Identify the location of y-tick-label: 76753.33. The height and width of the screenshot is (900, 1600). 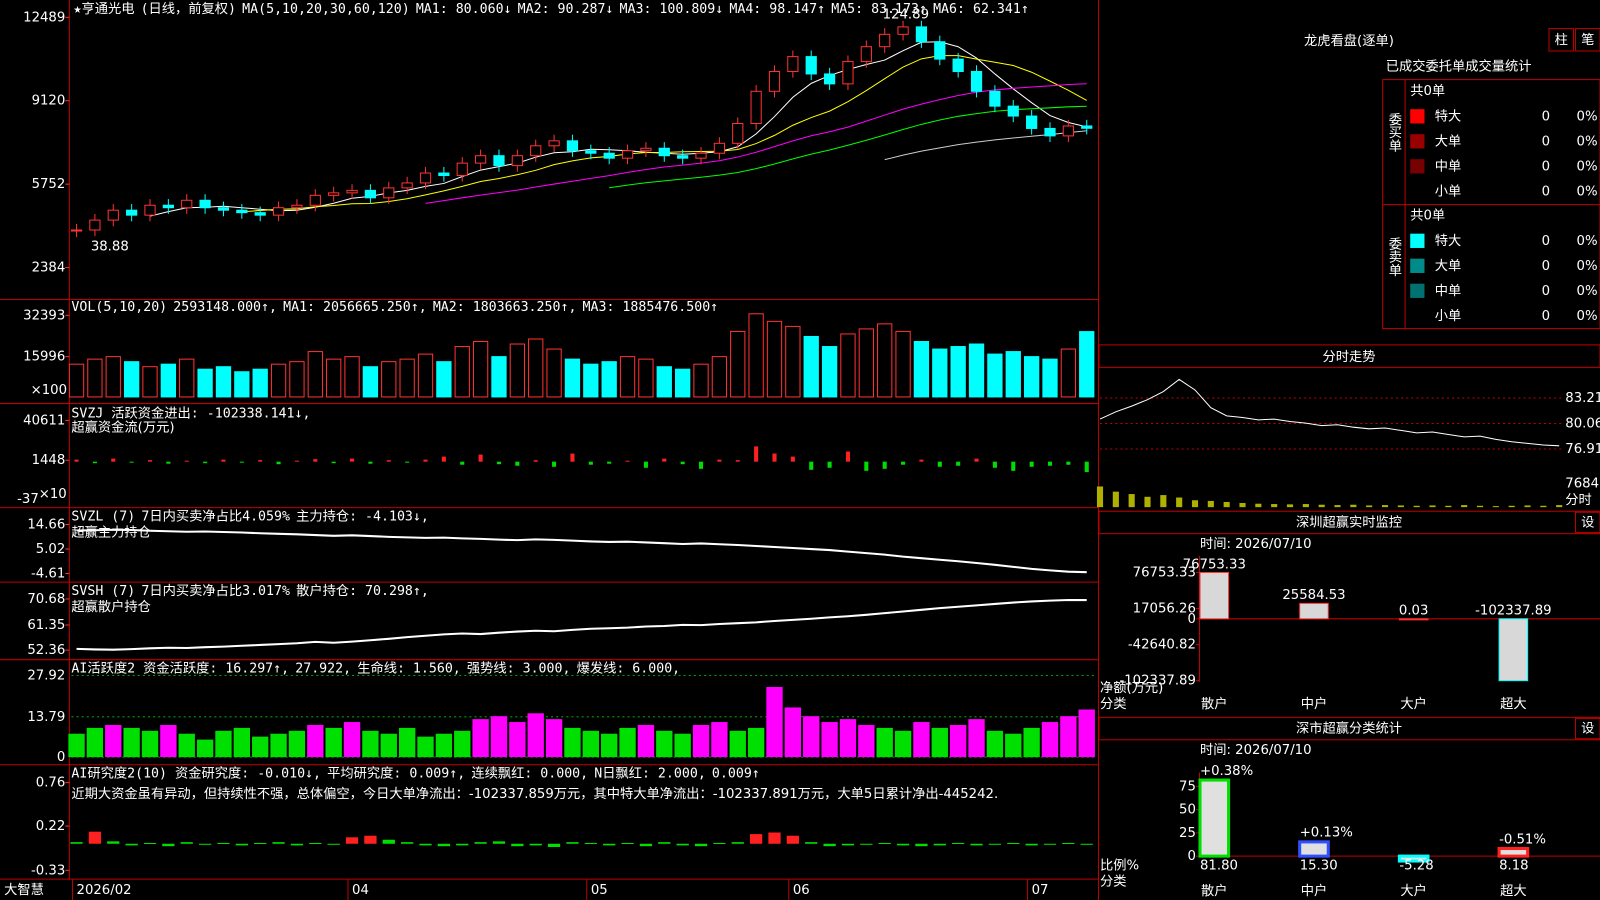
(1164, 572).